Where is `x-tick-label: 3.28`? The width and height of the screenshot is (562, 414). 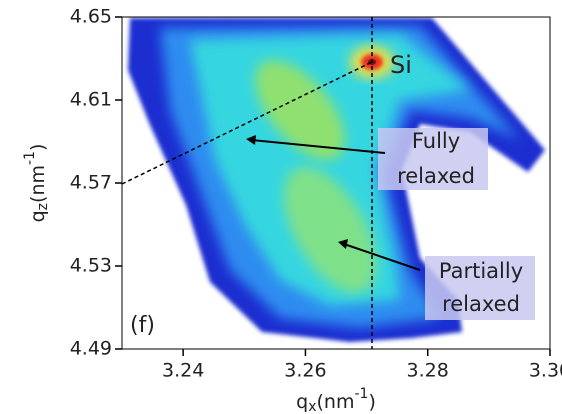 x-tick-label: 3.28 is located at coordinates (428, 371).